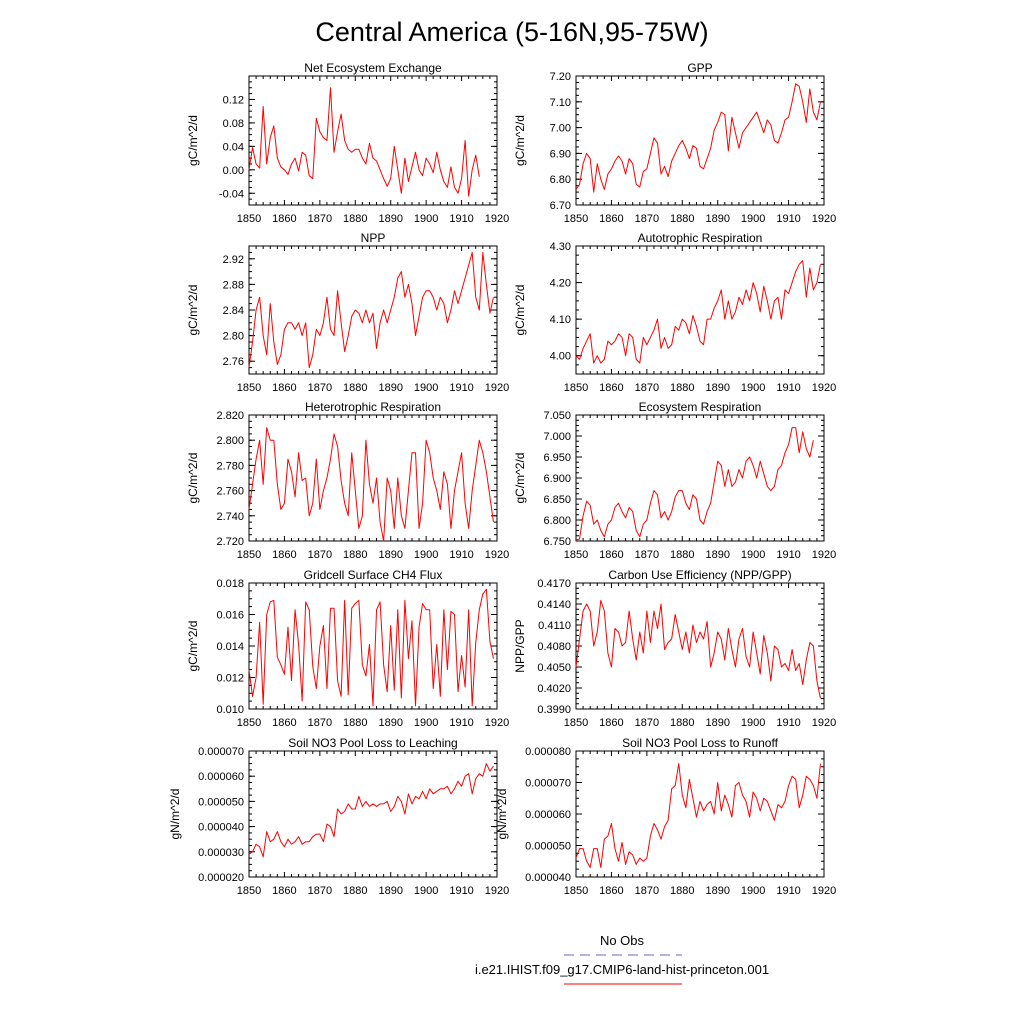 The height and width of the screenshot is (1024, 1024). I want to click on y-tick-label: 7.20, so click(560, 77).